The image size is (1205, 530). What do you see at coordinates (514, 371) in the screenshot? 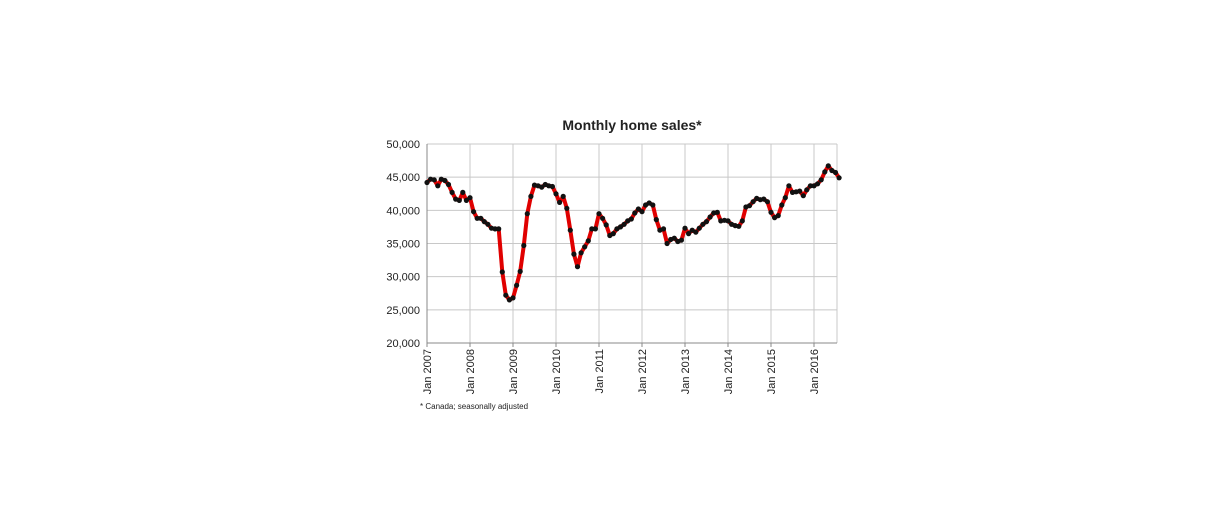
I see `x-tick-label: Jan 2009` at bounding box center [514, 371].